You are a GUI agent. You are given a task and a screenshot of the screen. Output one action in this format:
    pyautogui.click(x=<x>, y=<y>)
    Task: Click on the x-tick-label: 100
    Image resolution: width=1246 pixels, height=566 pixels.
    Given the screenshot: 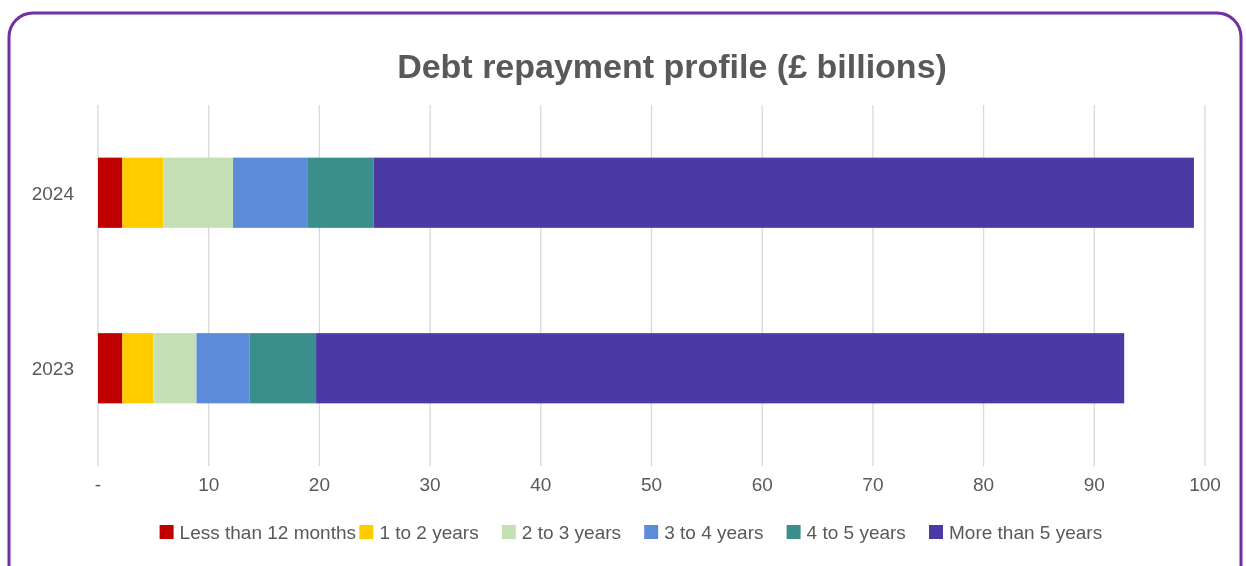 What is the action you would take?
    pyautogui.click(x=1205, y=484)
    